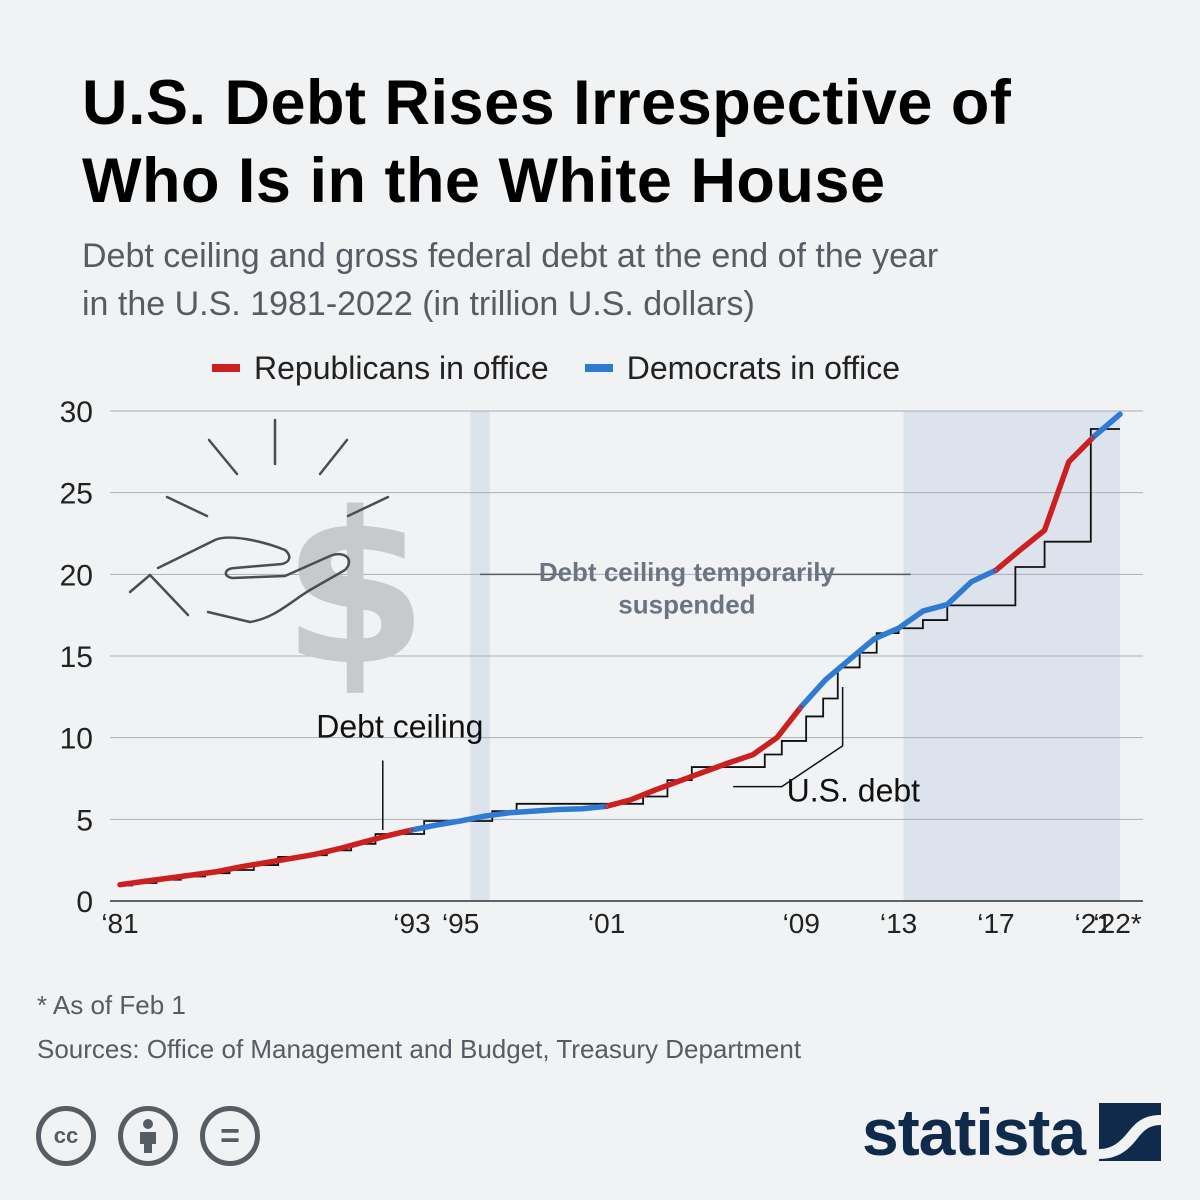  Describe the element at coordinates (686, 605) in the screenshot. I see `annotation-text-suspended-line2: suspended` at that location.